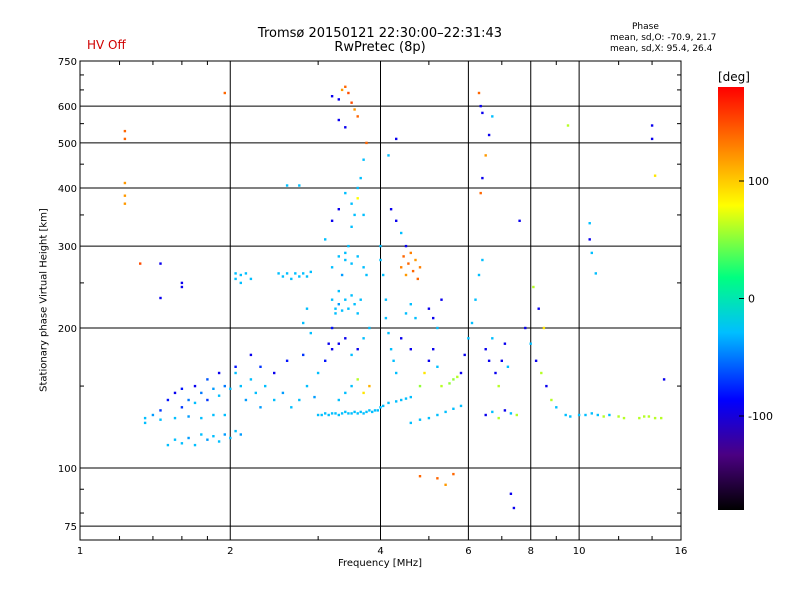 Image resolution: width=800 pixels, height=600 pixels. Describe the element at coordinates (67, 107) in the screenshot. I see `y-tick-label: 600` at that location.